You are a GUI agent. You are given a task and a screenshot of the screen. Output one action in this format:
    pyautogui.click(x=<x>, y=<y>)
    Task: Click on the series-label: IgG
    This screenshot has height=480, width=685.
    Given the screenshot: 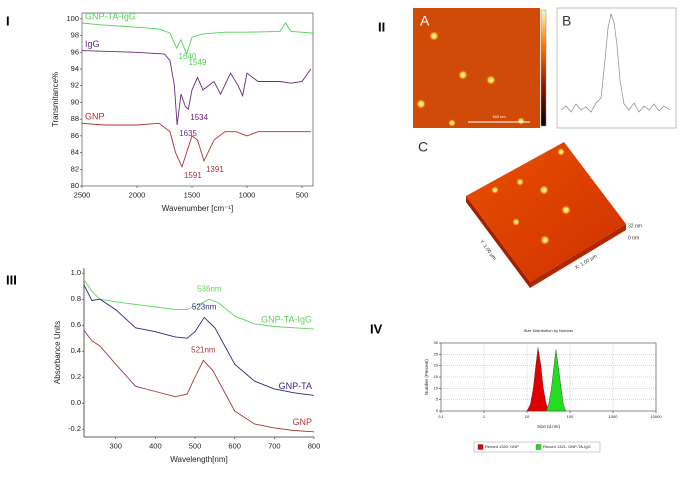 What is the action you would take?
    pyautogui.click(x=92, y=44)
    